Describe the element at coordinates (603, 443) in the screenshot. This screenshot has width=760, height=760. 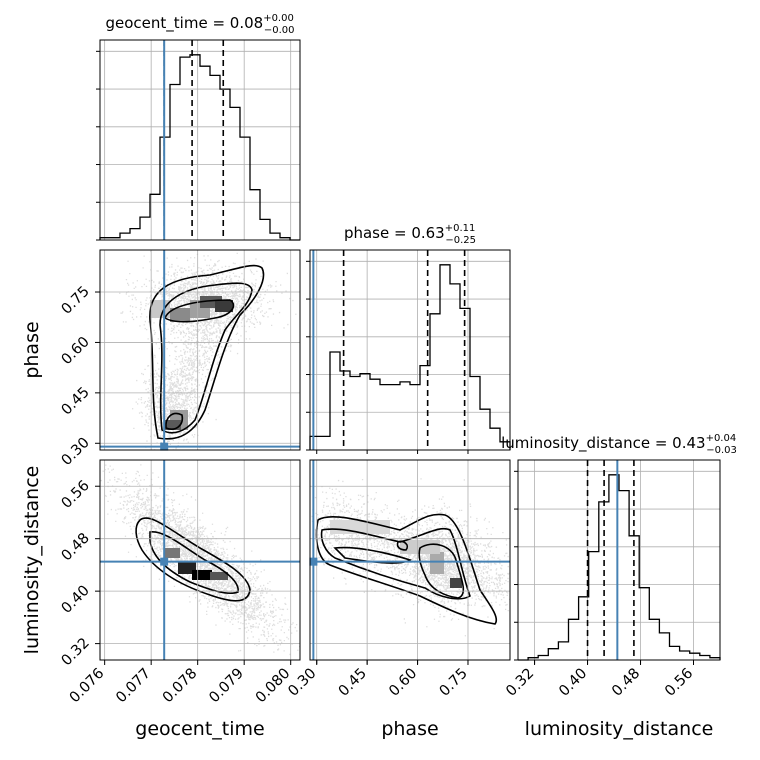
I see `title-main: luminosity_distance = 0.43` at that location.